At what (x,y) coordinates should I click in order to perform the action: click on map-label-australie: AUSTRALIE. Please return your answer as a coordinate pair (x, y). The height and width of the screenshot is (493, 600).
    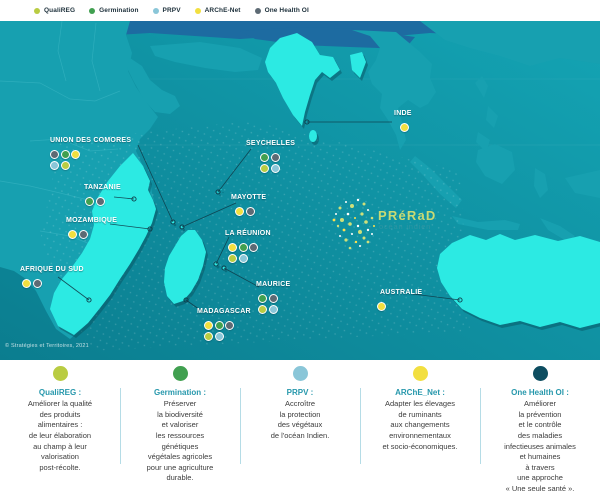
    Looking at the image, I should click on (401, 292).